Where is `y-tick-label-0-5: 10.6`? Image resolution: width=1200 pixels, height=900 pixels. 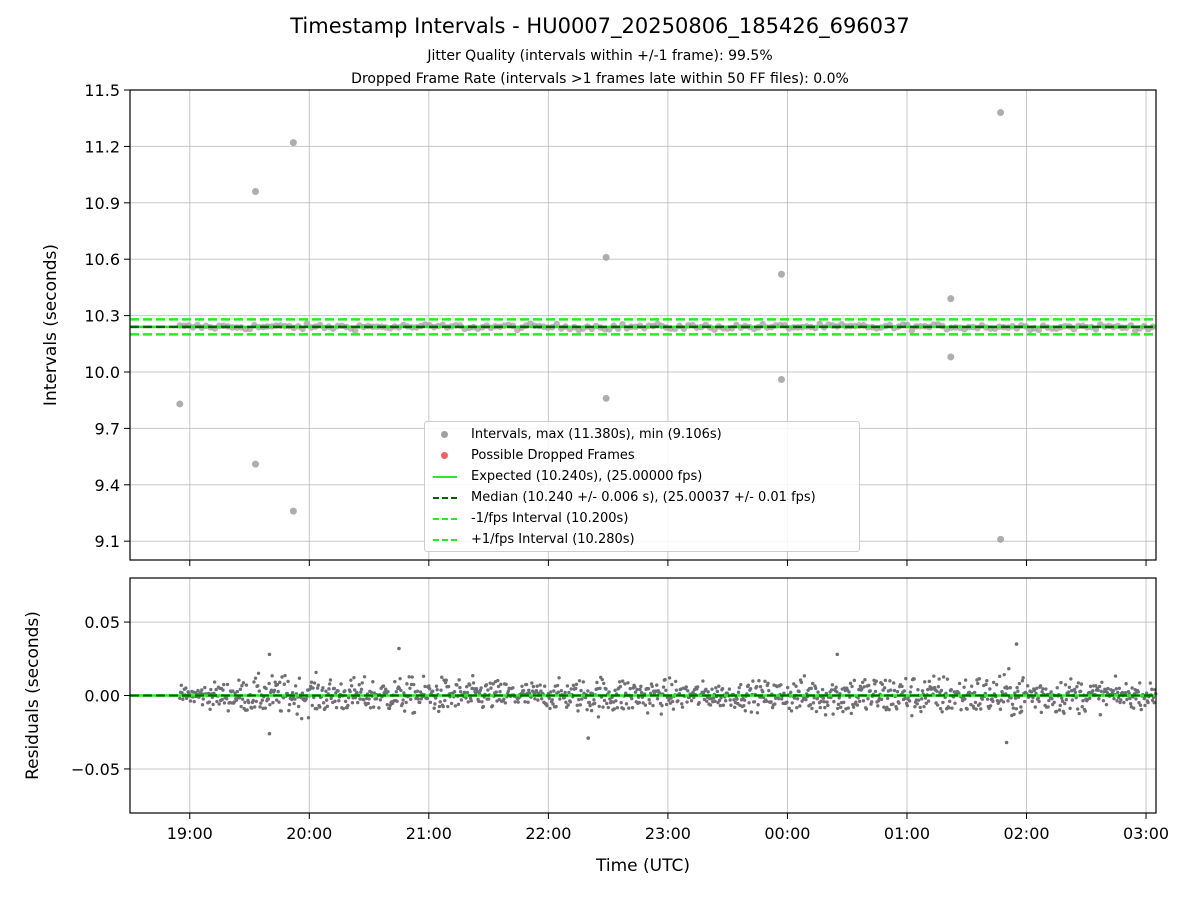 y-tick-label-0-5: 10.6 is located at coordinates (102, 259).